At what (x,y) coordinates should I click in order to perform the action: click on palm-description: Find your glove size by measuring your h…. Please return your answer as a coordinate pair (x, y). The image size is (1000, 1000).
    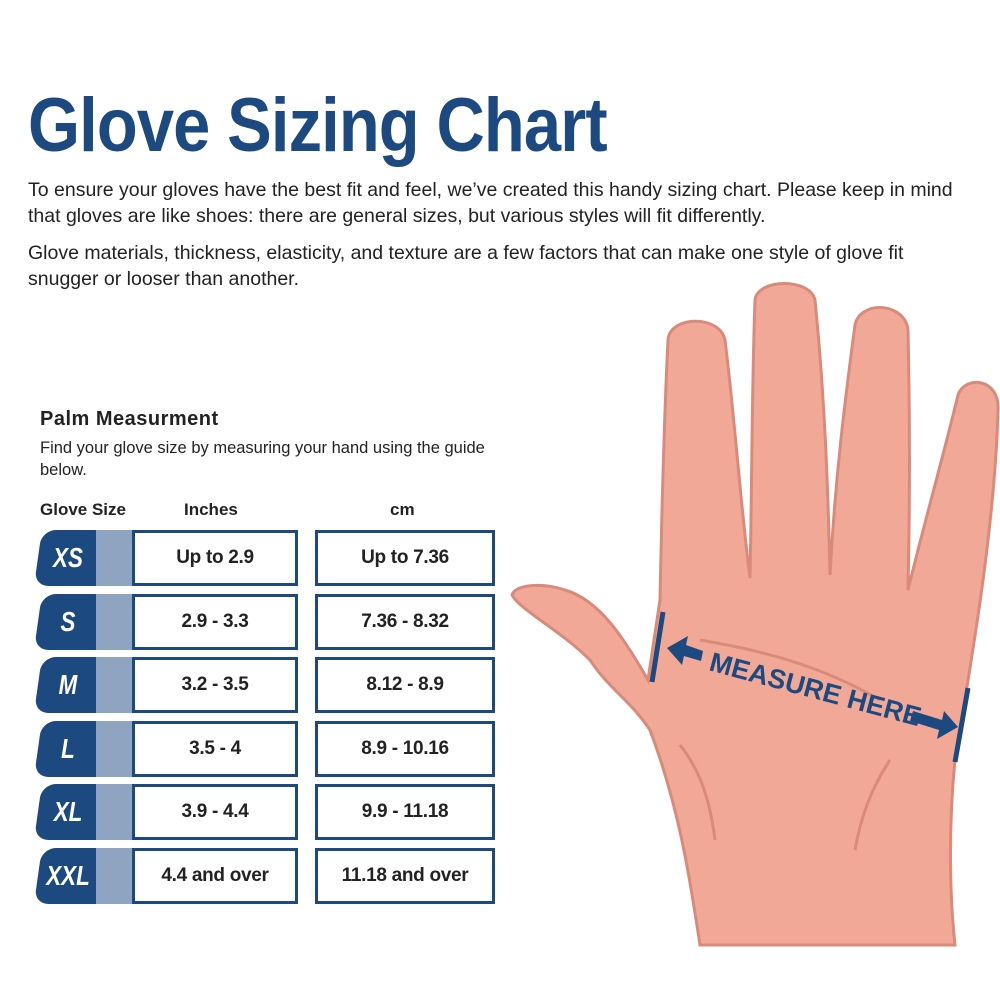
    Looking at the image, I should click on (262, 459).